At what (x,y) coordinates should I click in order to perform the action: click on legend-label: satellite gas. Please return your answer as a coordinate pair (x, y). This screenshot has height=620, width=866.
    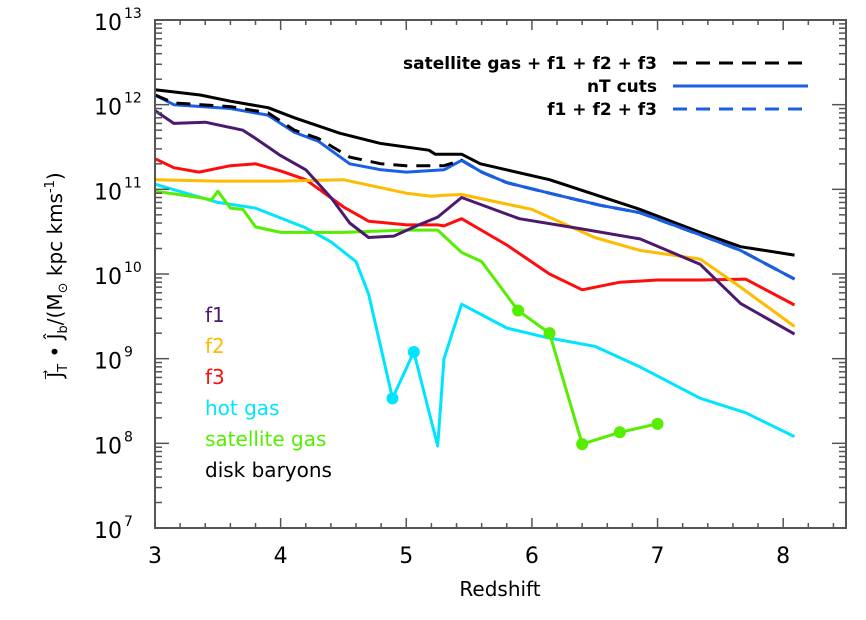
    Looking at the image, I should click on (265, 439).